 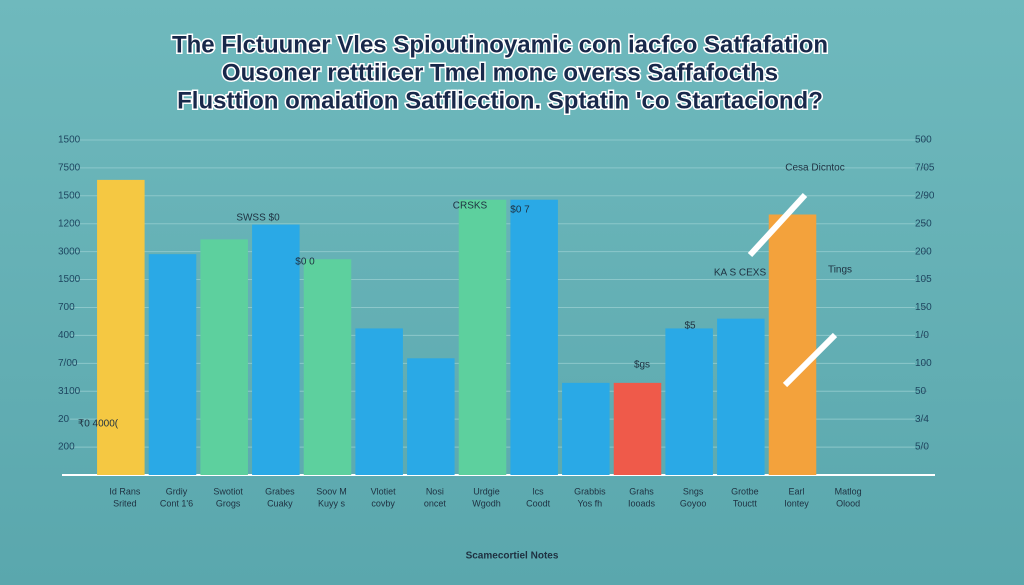 I want to click on y-tick-label: 1200, so click(x=69, y=223).